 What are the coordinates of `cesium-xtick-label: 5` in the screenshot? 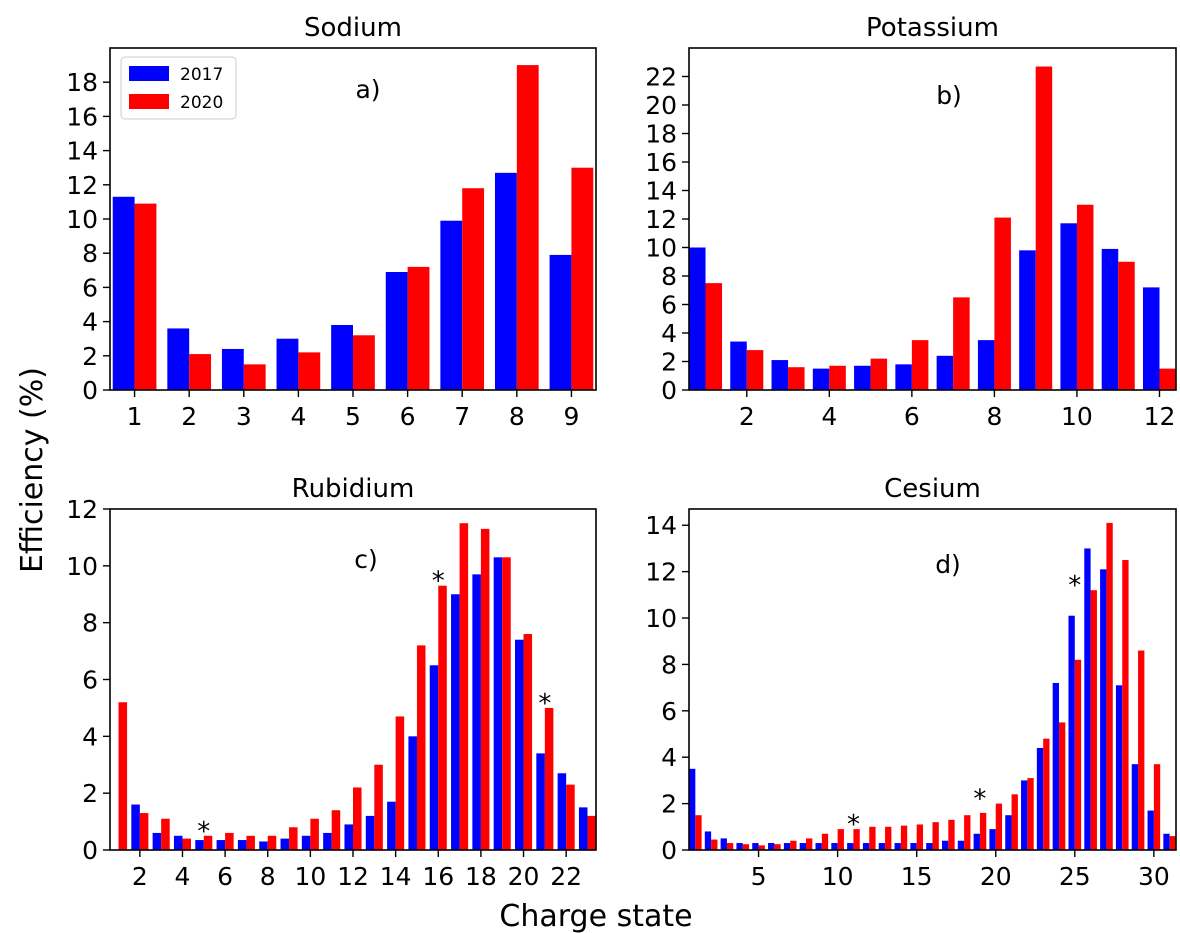 It's located at (759, 876).